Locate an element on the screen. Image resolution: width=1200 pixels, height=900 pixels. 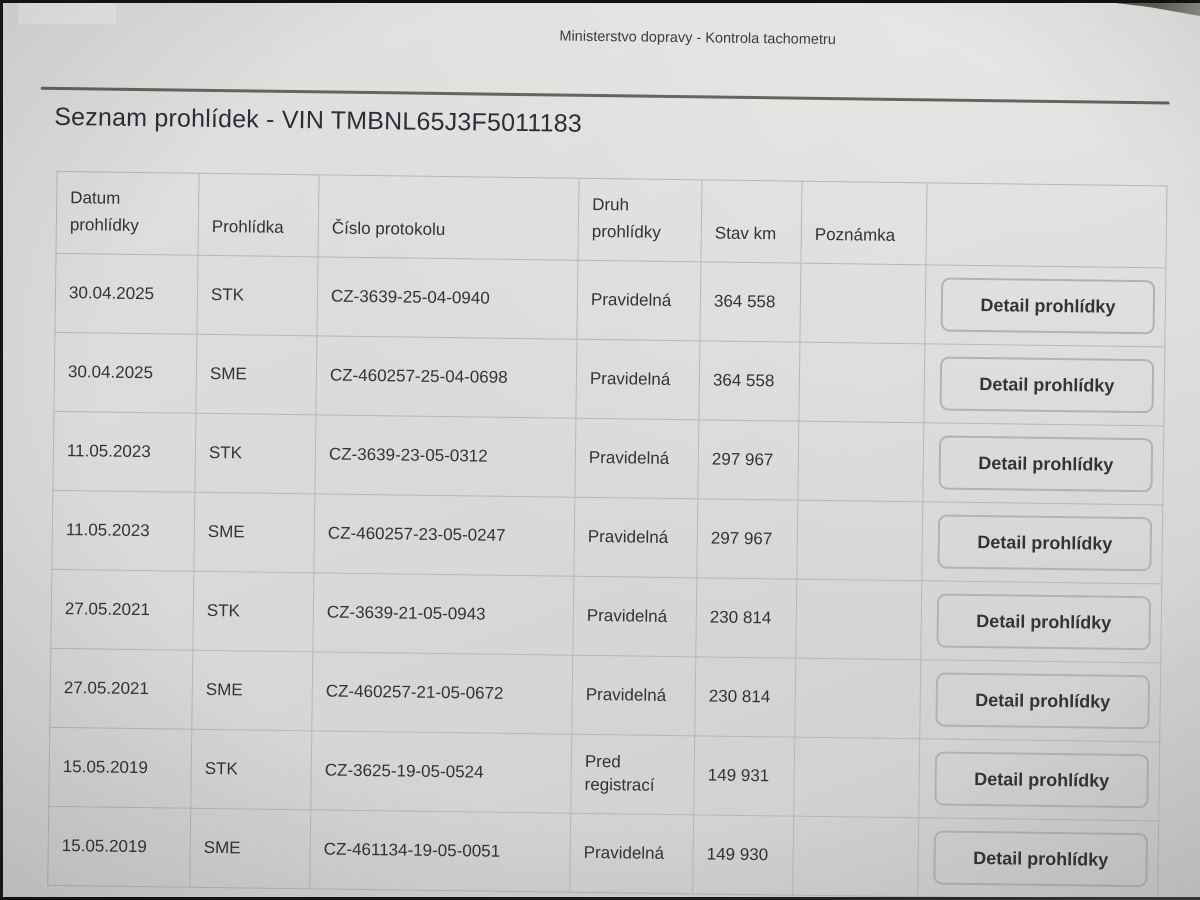
column-header-protokol: Číslo protokolu is located at coordinates (448, 217).